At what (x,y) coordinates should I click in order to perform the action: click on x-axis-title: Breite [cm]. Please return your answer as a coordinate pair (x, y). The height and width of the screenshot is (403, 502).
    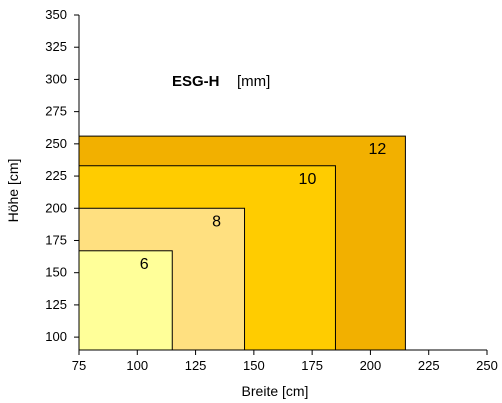
    Looking at the image, I should click on (275, 391).